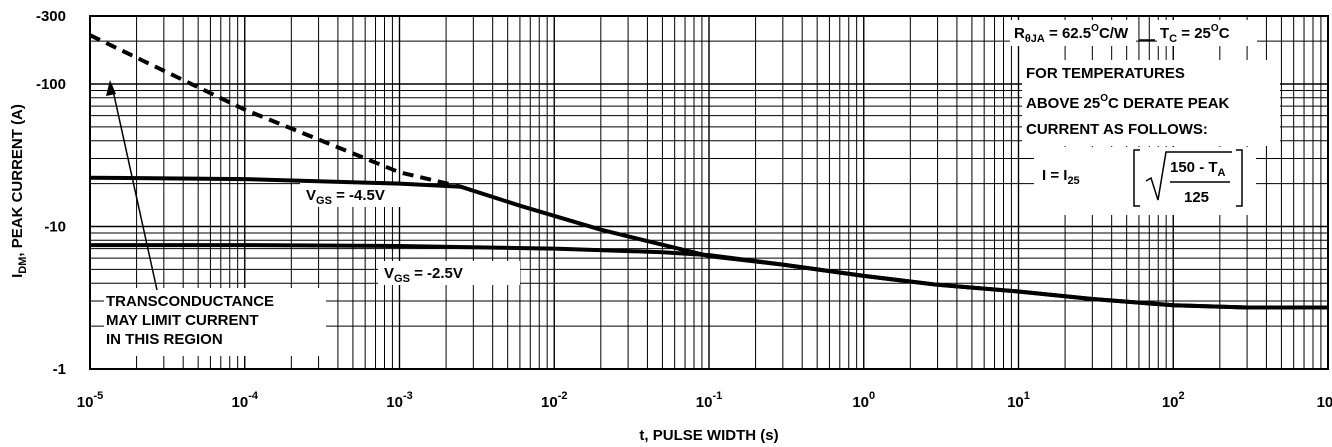  What do you see at coordinates (134, 188) in the screenshot?
I see `transcond-arrow-line` at bounding box center [134, 188].